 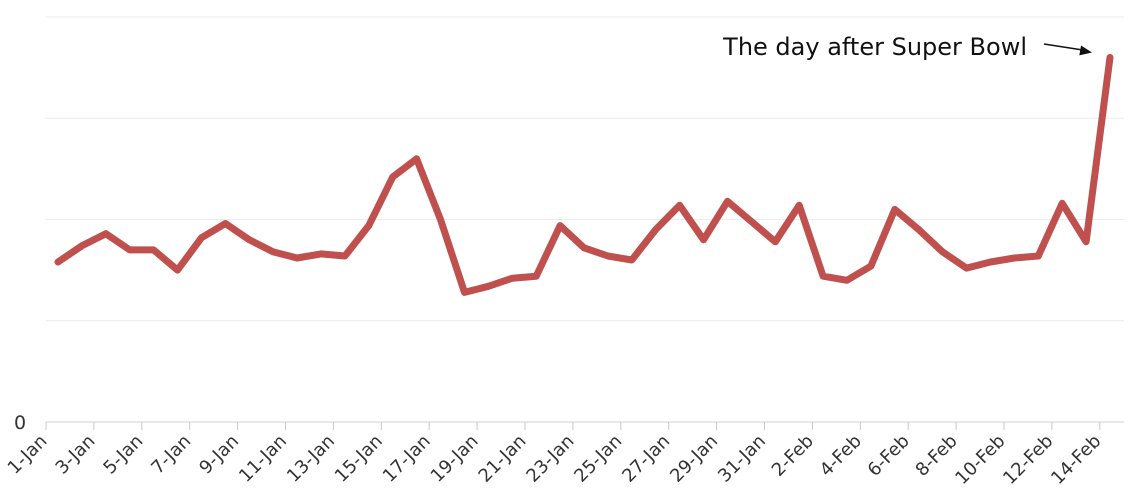 What do you see at coordinates (503, 459) in the screenshot?
I see `x-tick-label: 21-Jan` at bounding box center [503, 459].